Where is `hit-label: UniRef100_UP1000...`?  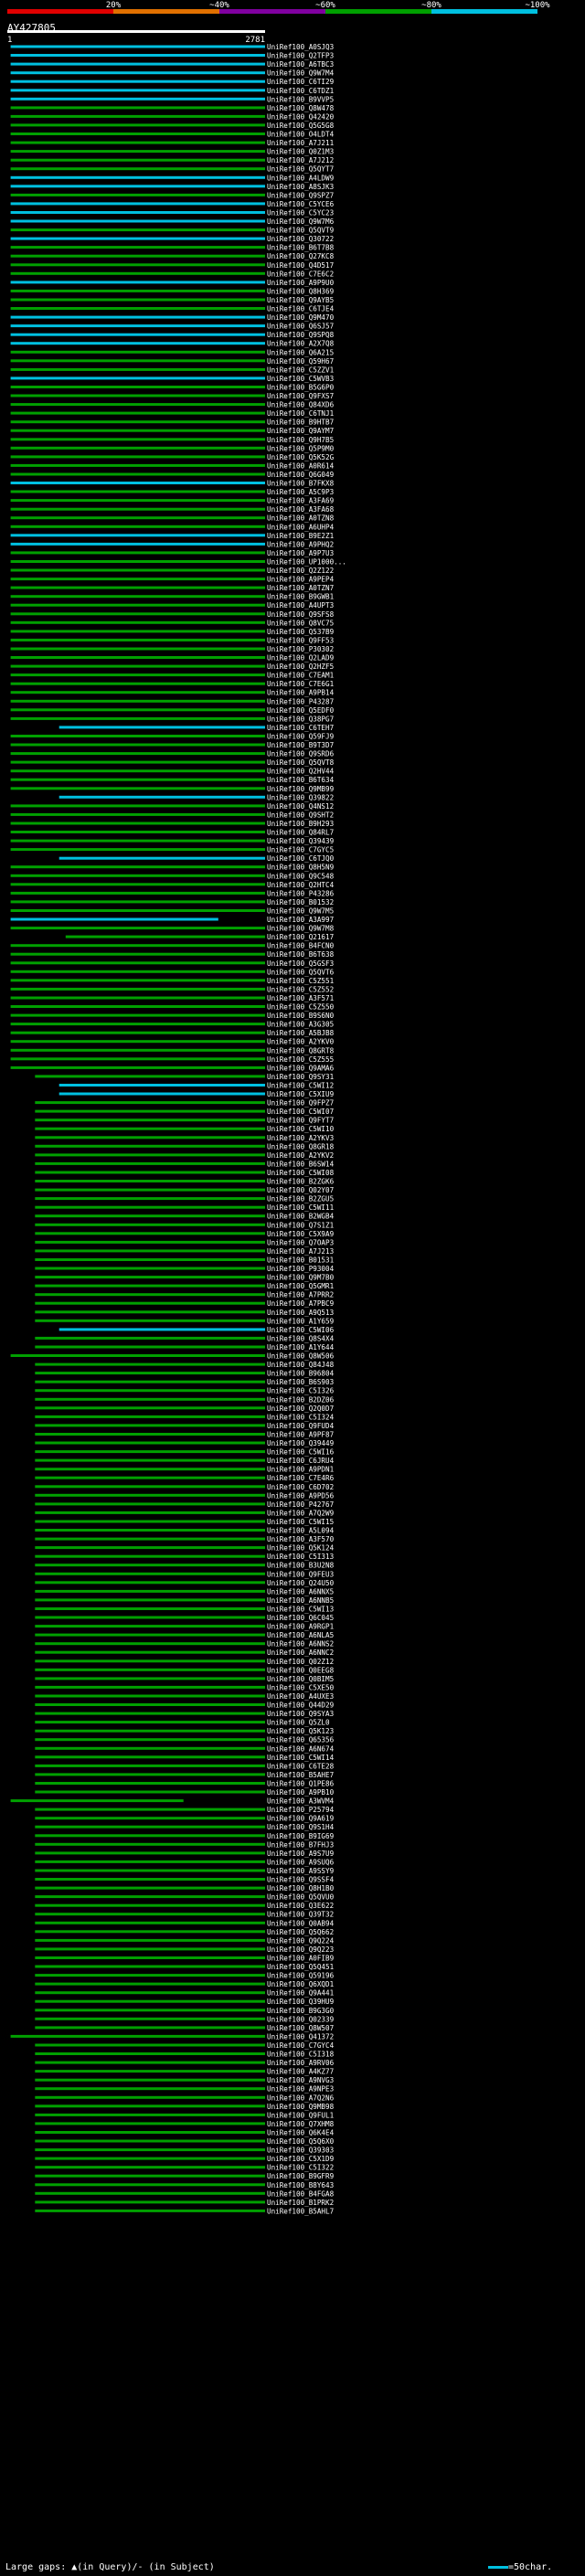
hit-label: UniRef100_UP1000... is located at coordinates (307, 562).